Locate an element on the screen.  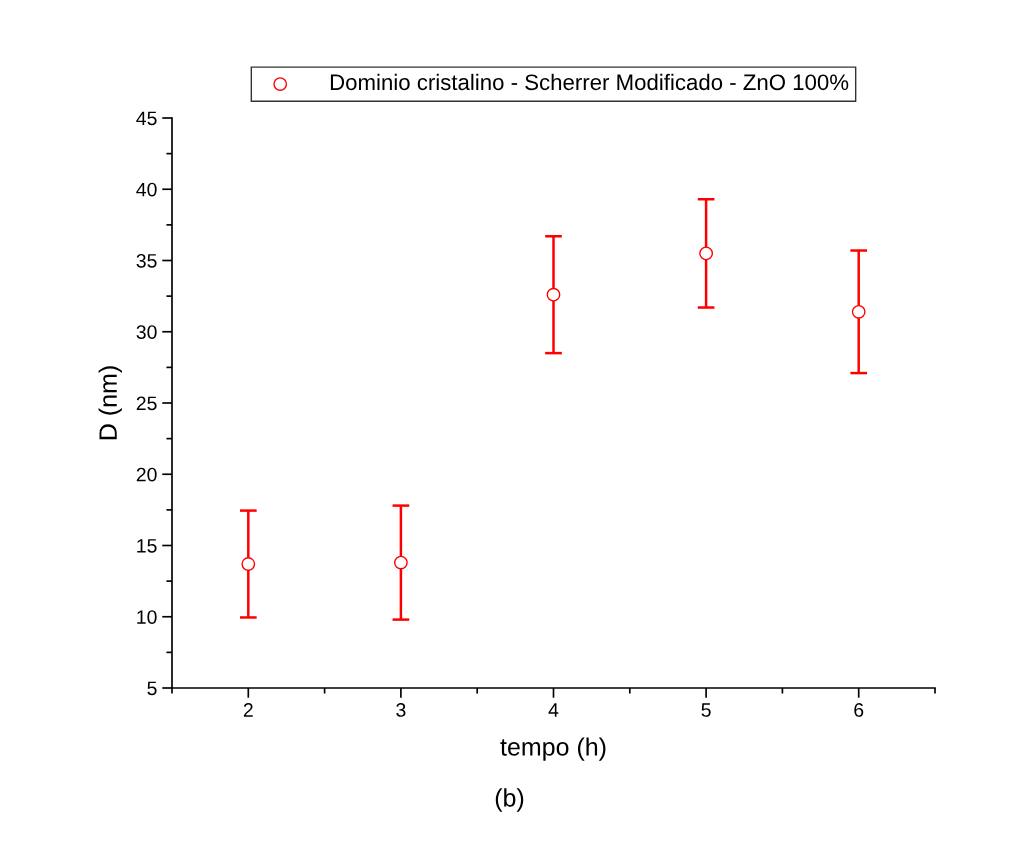
y-tick-label: 20 is located at coordinates (146, 474).